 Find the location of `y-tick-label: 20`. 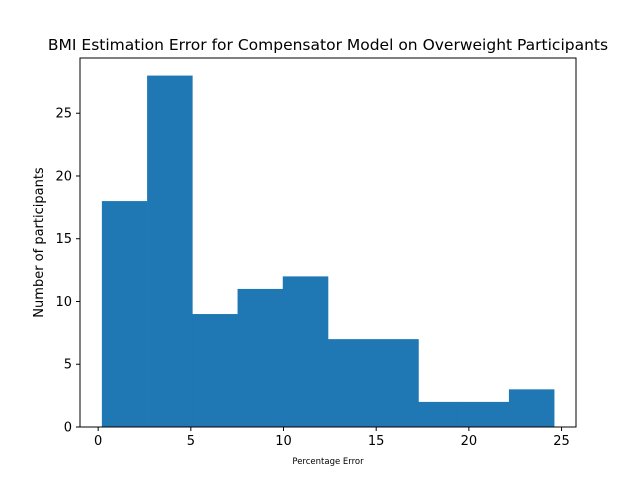

y-tick-label: 20 is located at coordinates (63, 176).